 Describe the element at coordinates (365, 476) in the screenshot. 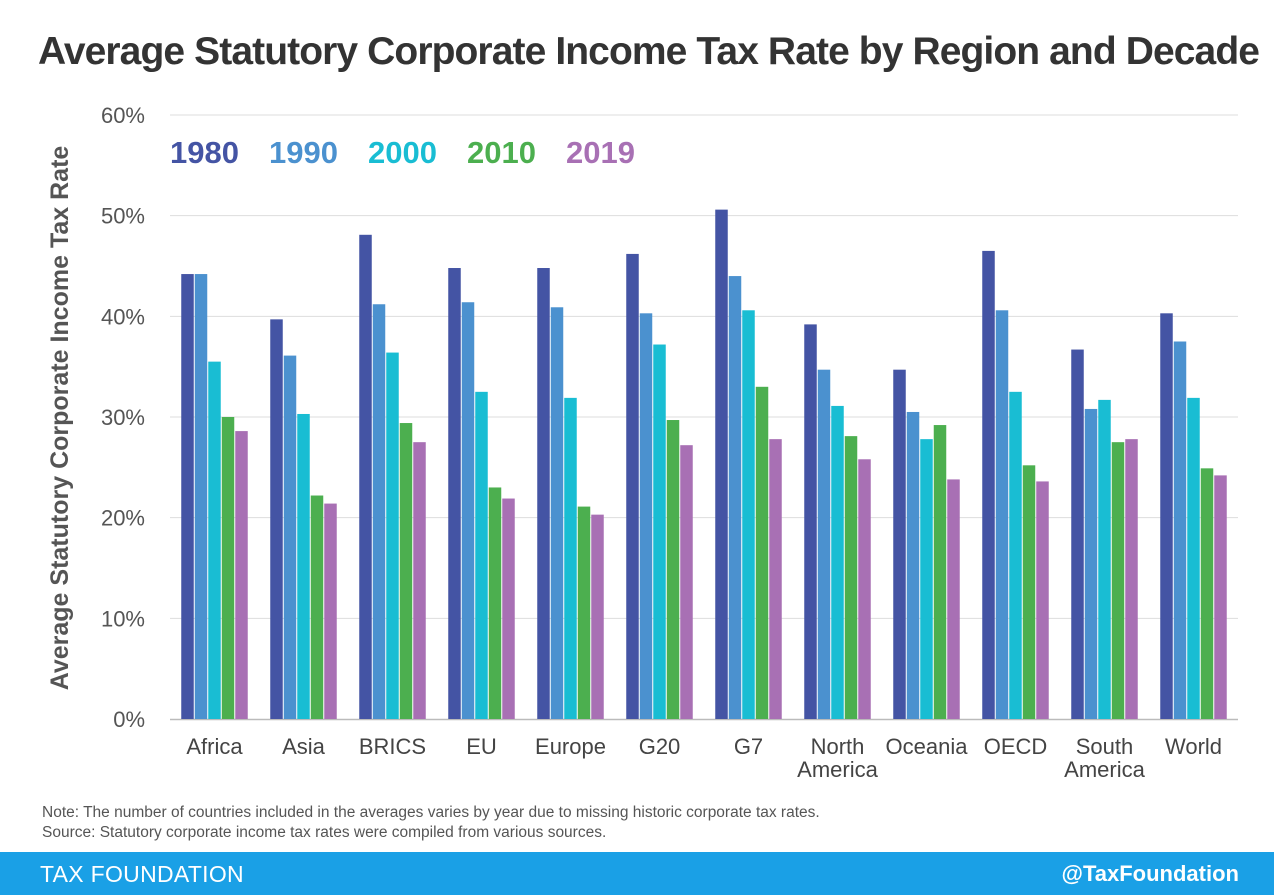

I see `bar-brics-1980` at that location.